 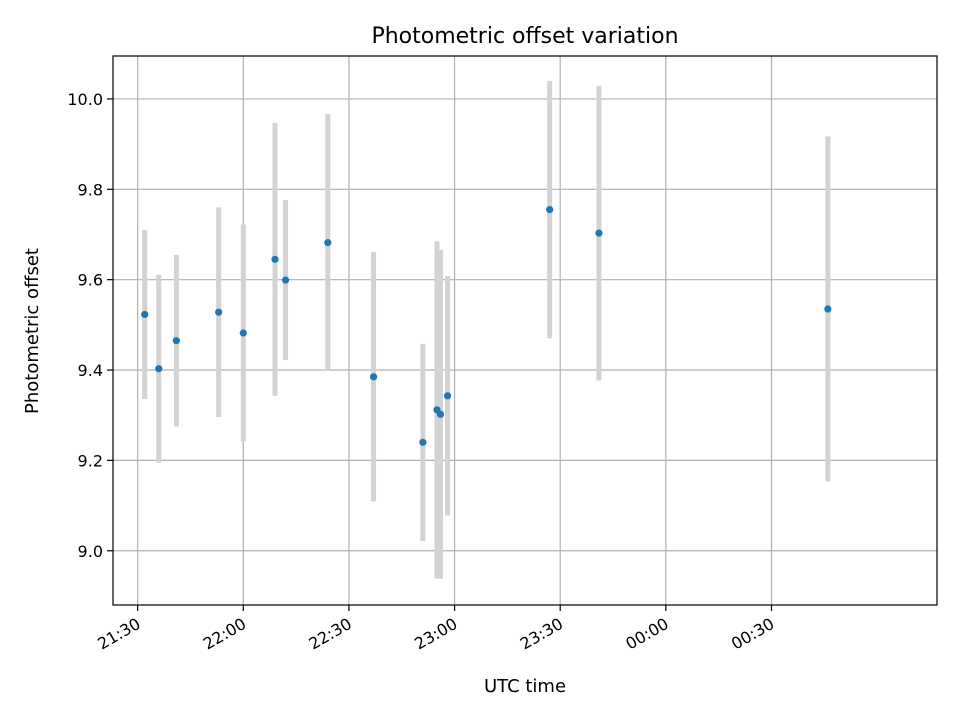 I want to click on y-tick-label: 9.2, so click(x=90, y=460).